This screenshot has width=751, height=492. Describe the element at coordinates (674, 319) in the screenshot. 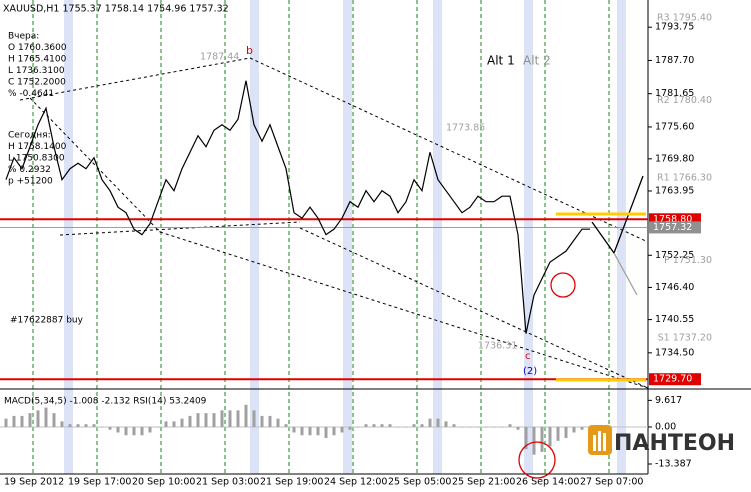

I see `y-tick-label: 1740.55` at that location.